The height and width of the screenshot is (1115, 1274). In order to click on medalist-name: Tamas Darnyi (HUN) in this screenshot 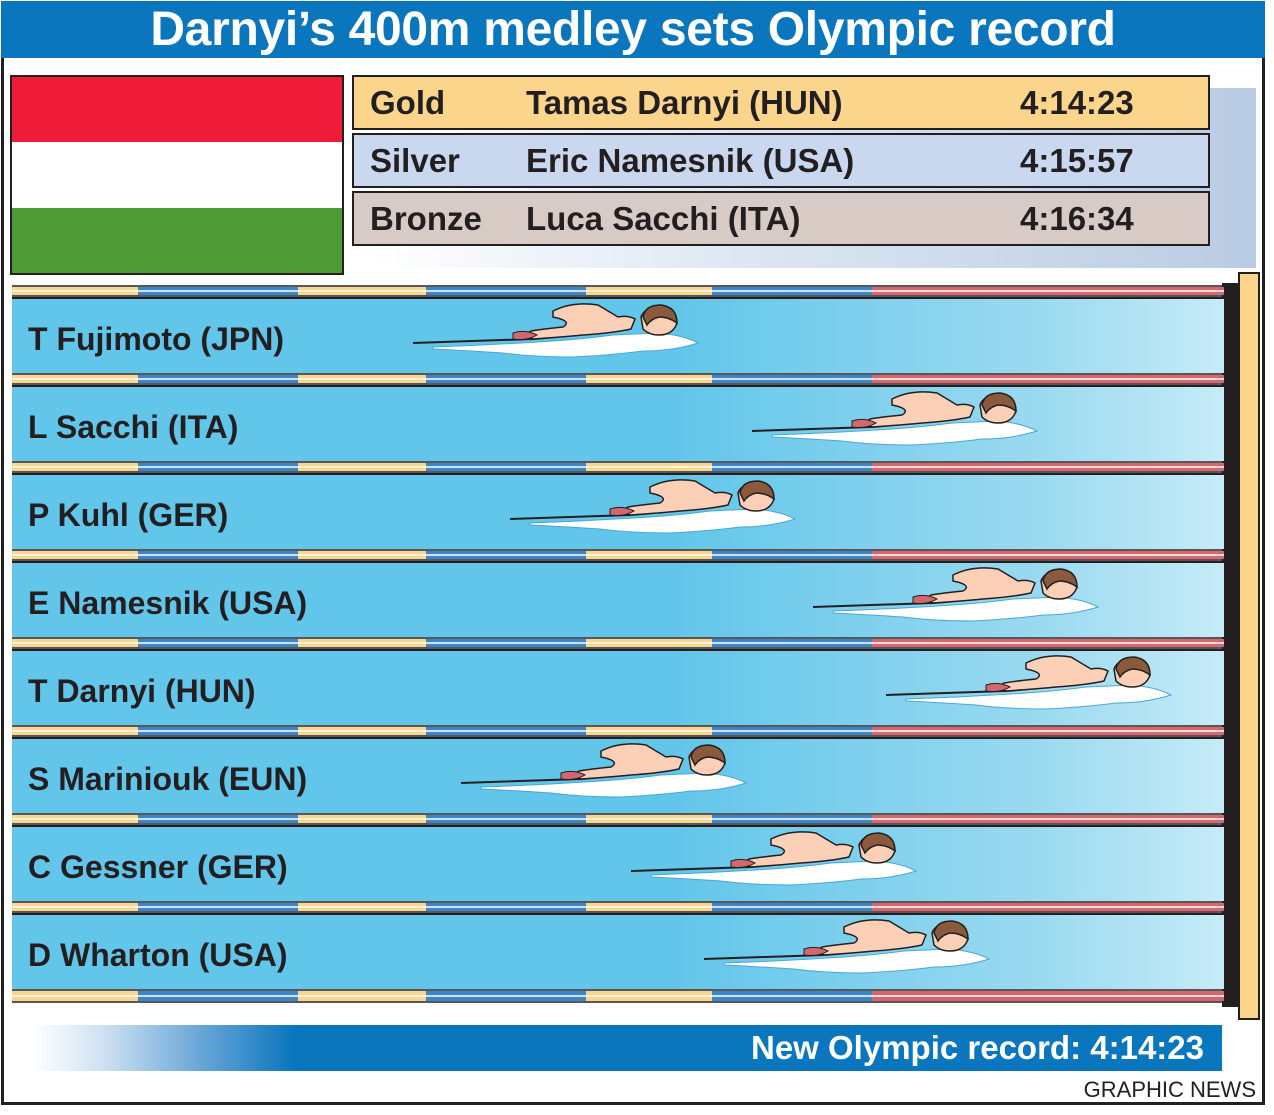, I will do `click(684, 102)`.